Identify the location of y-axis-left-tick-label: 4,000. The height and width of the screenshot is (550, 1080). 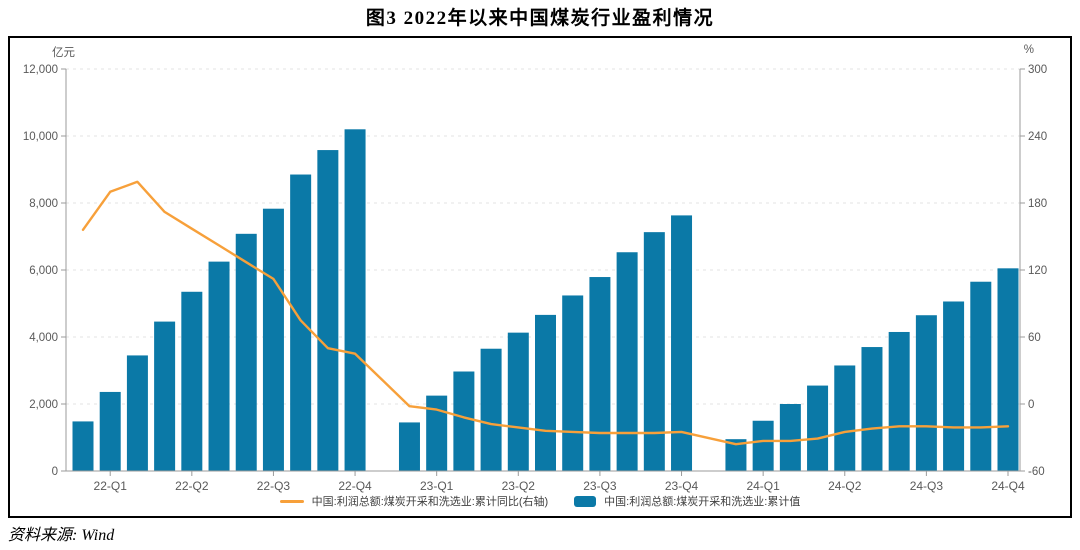
(43, 338).